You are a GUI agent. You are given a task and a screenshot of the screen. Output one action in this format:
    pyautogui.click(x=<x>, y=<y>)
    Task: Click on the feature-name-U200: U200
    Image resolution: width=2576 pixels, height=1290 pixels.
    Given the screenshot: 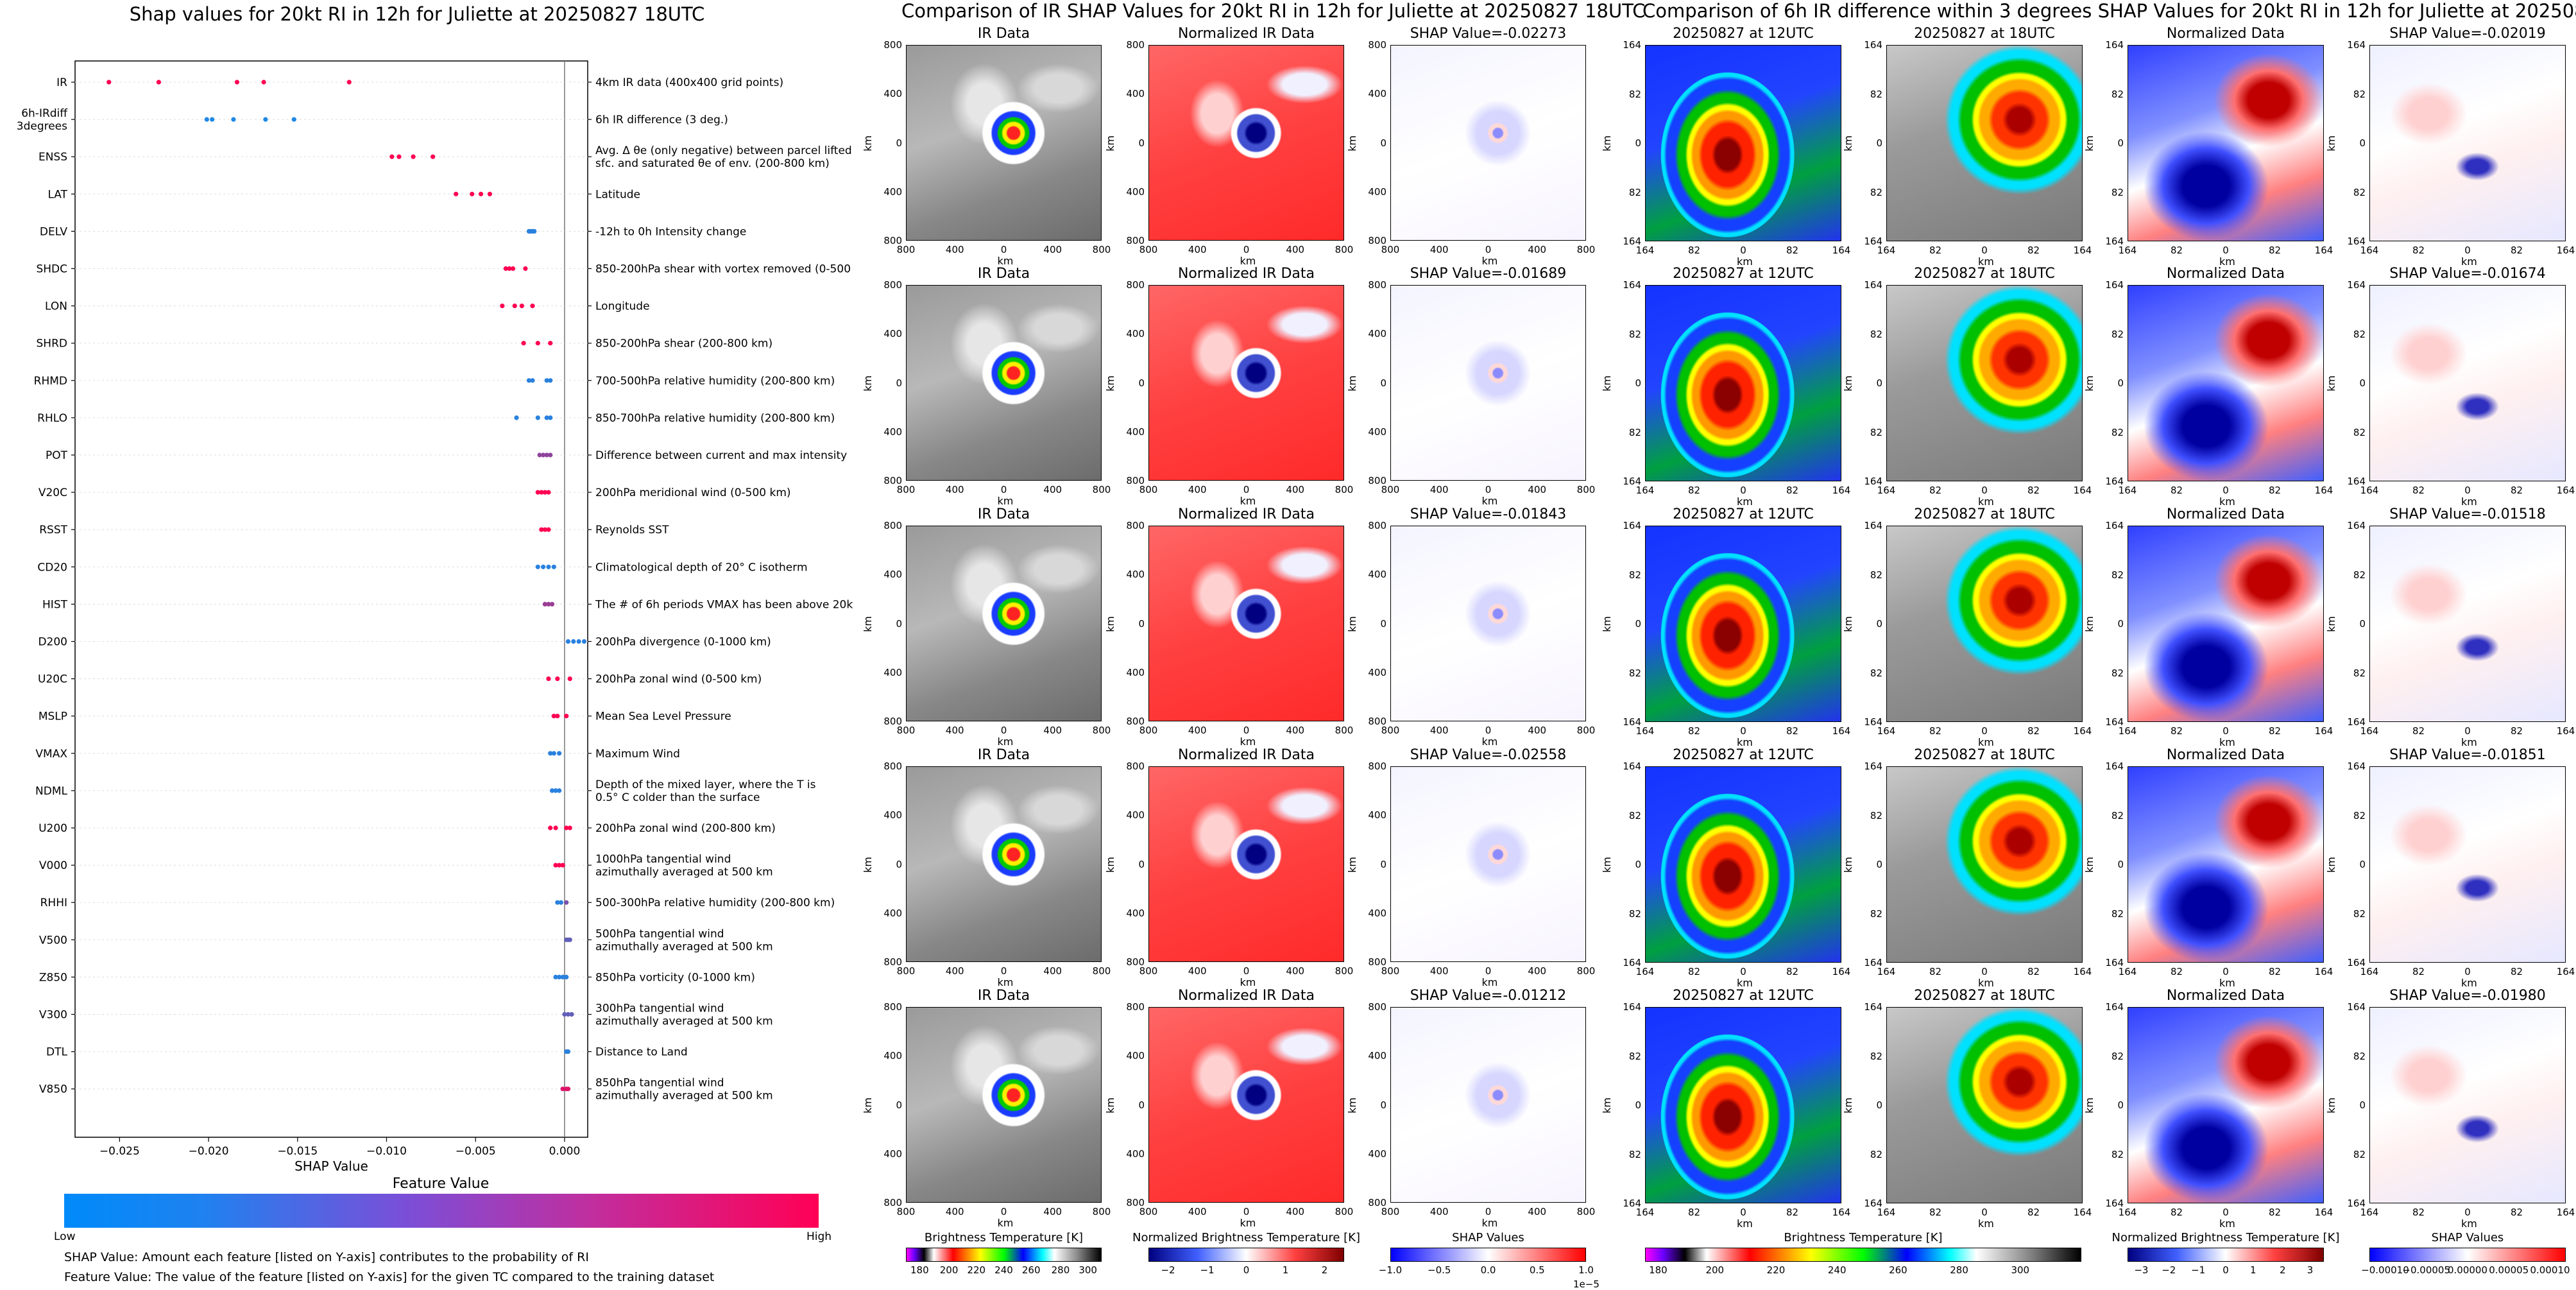 What is the action you would take?
    pyautogui.click(x=53, y=828)
    